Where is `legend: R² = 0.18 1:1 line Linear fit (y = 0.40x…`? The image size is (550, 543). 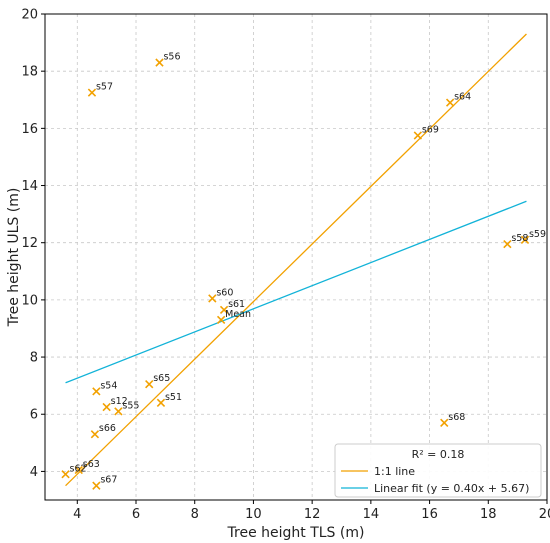
legend: R² = 0.18 1:1 line Linear fit (y = 0.40x… is located at coordinates (438, 470).